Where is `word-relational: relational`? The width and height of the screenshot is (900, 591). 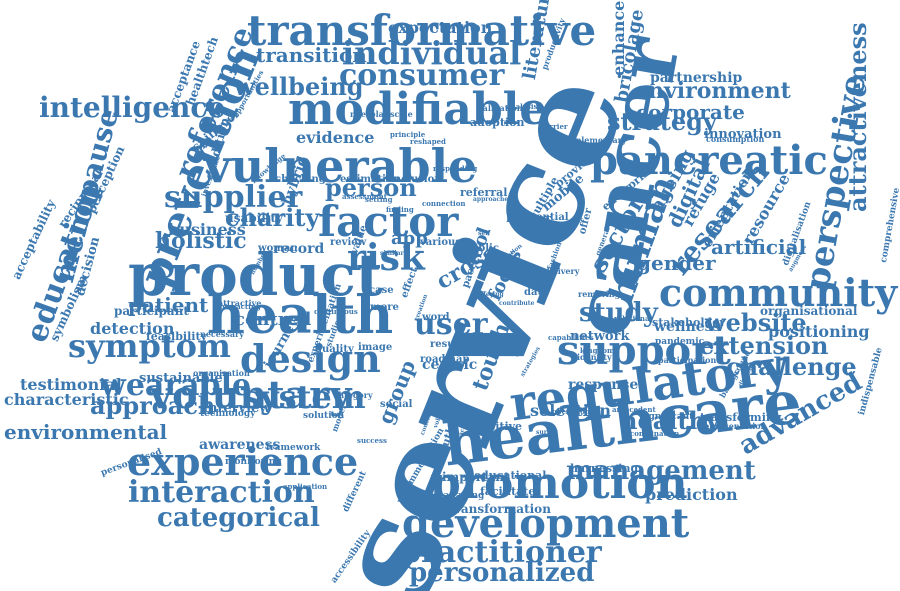 word-relational: relational is located at coordinates (633, 318).